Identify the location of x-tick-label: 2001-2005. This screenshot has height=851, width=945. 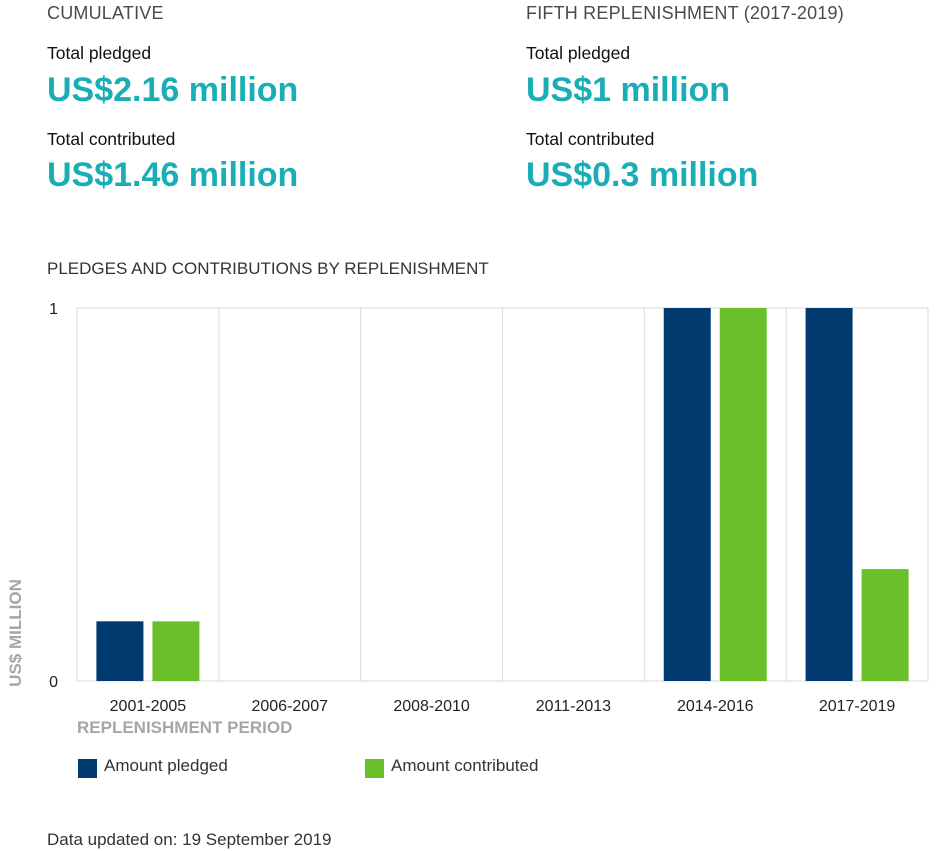
(148, 706).